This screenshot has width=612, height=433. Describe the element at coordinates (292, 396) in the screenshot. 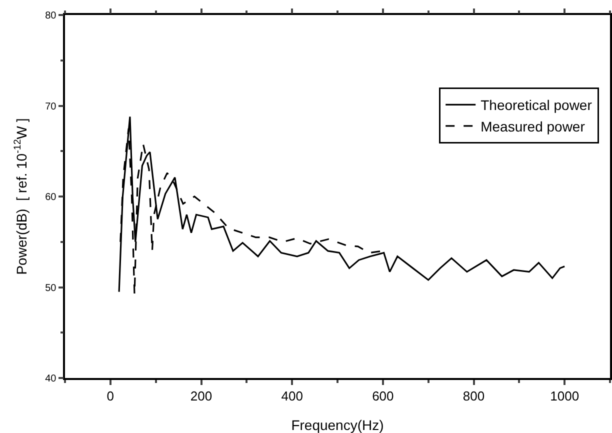

I see `x-tick-label: 400` at that location.